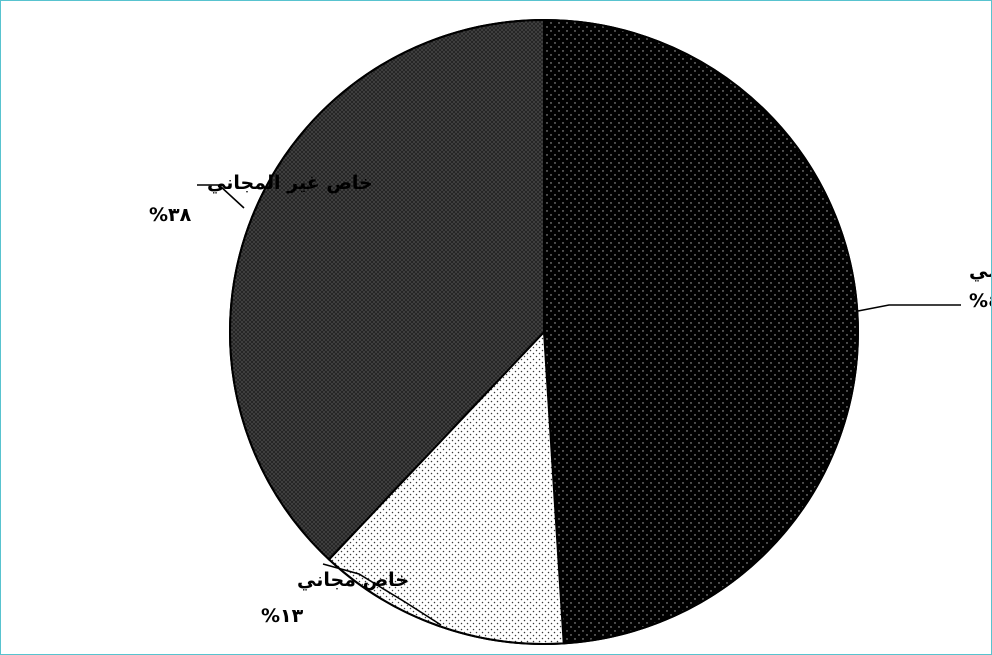  What do you see at coordinates (909, 308) in the screenshot?
I see `leader-rasmi` at bounding box center [909, 308].